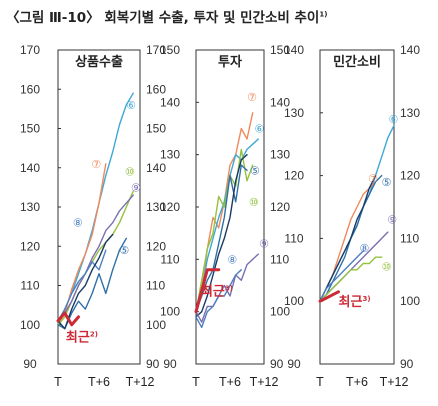  I want to click on recent-label: 최근2), so click(82, 338).